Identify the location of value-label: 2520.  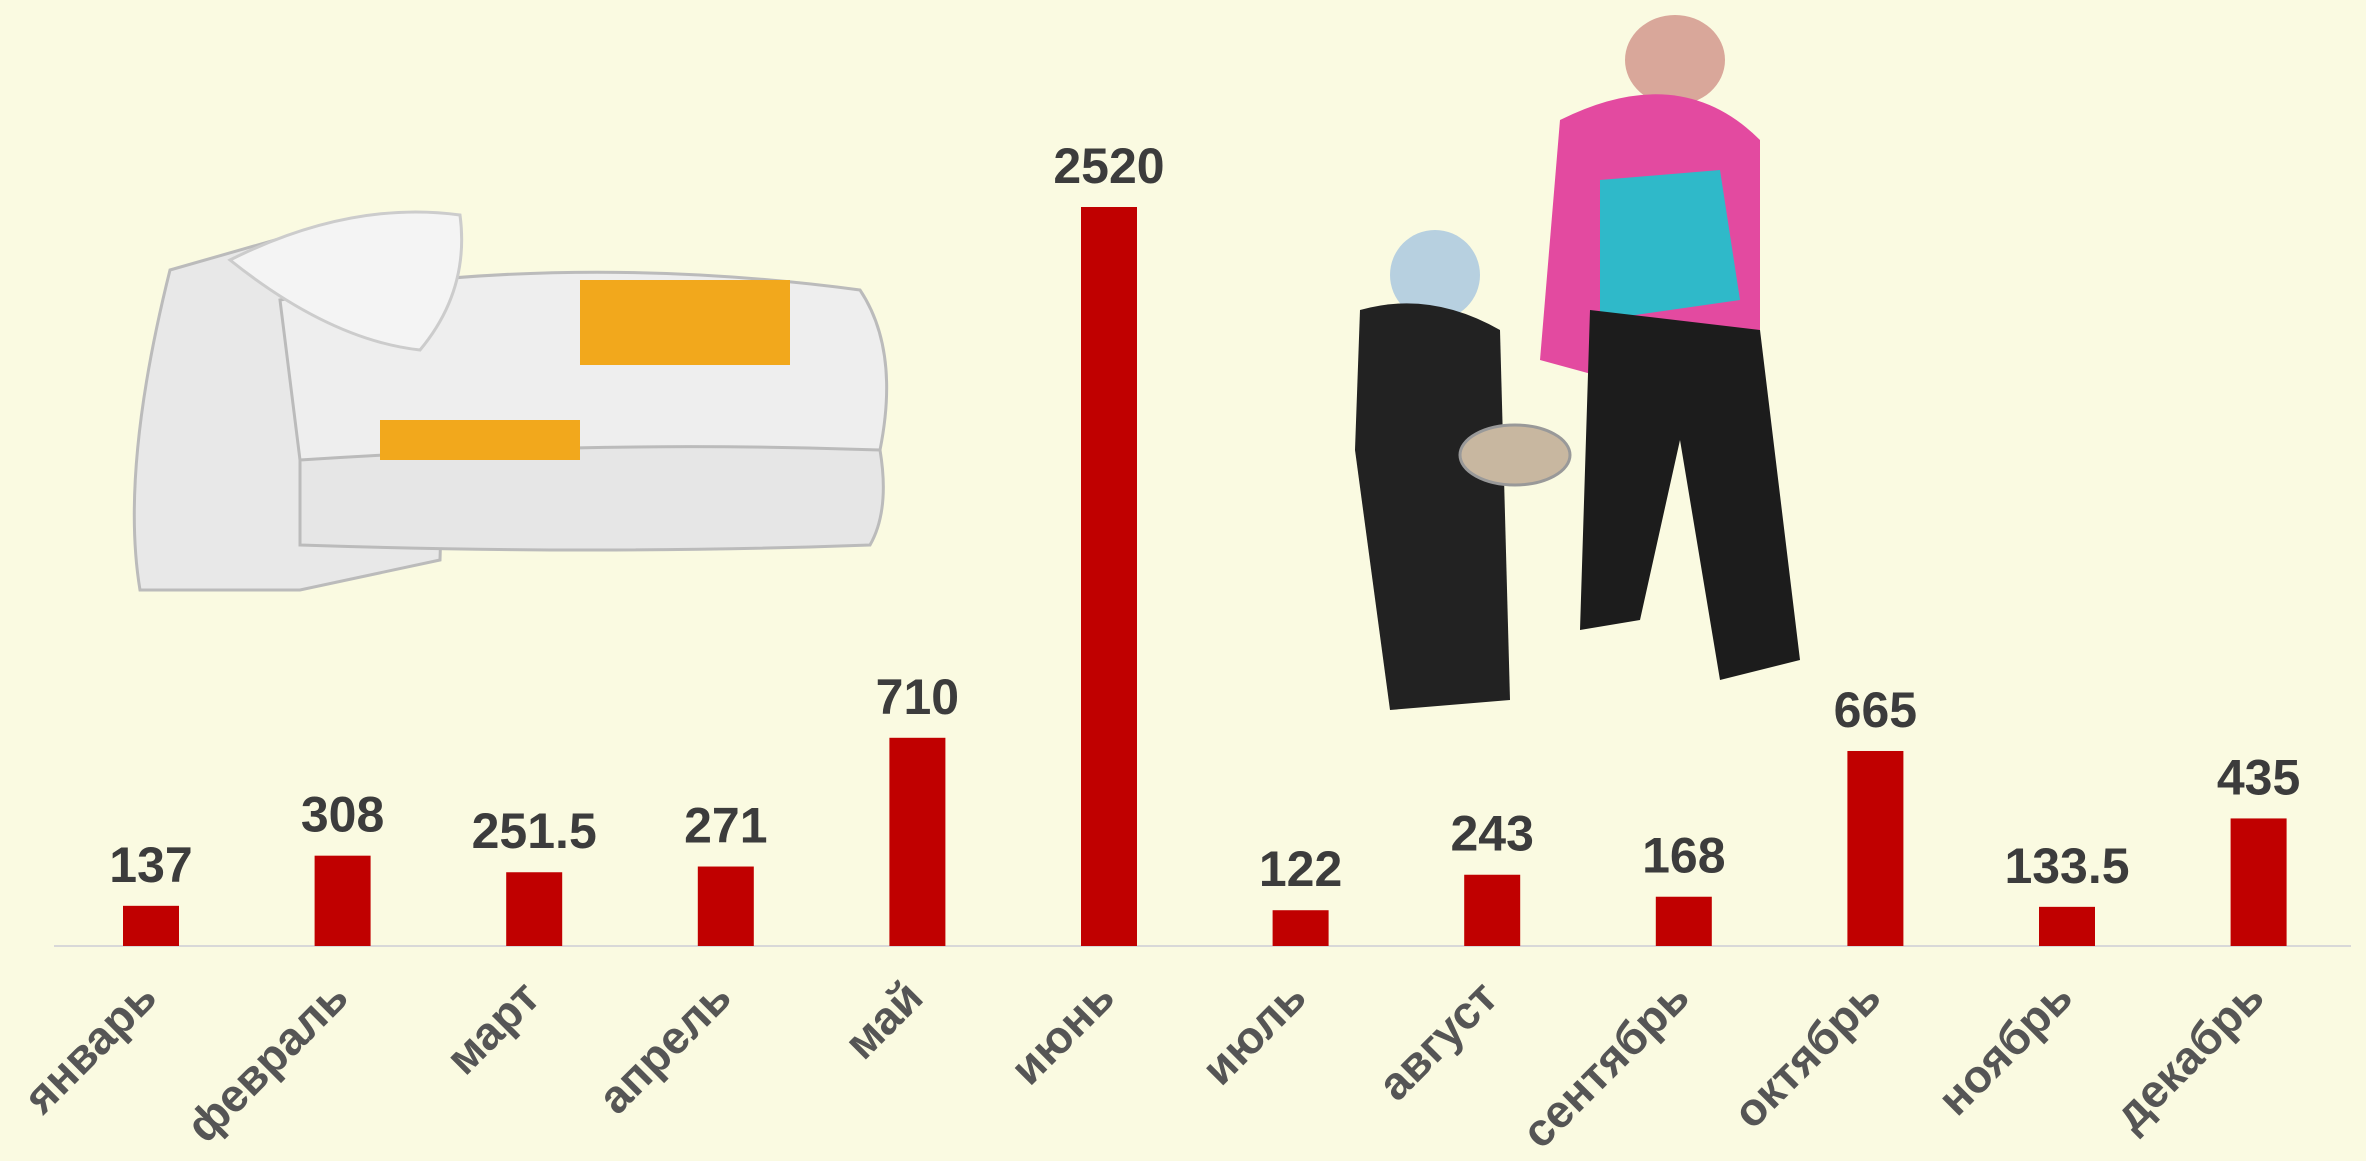
(1108, 166).